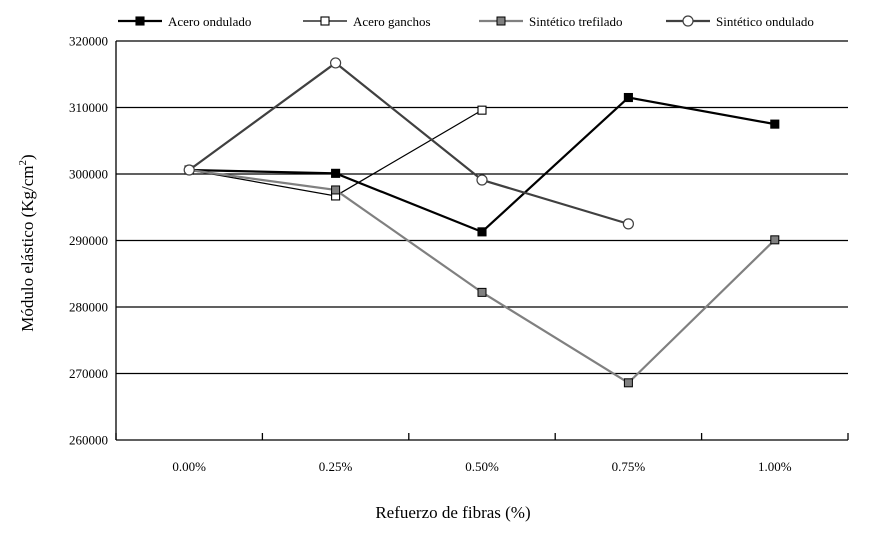  Describe the element at coordinates (88, 107) in the screenshot. I see `y-tick-label: 310000` at that location.